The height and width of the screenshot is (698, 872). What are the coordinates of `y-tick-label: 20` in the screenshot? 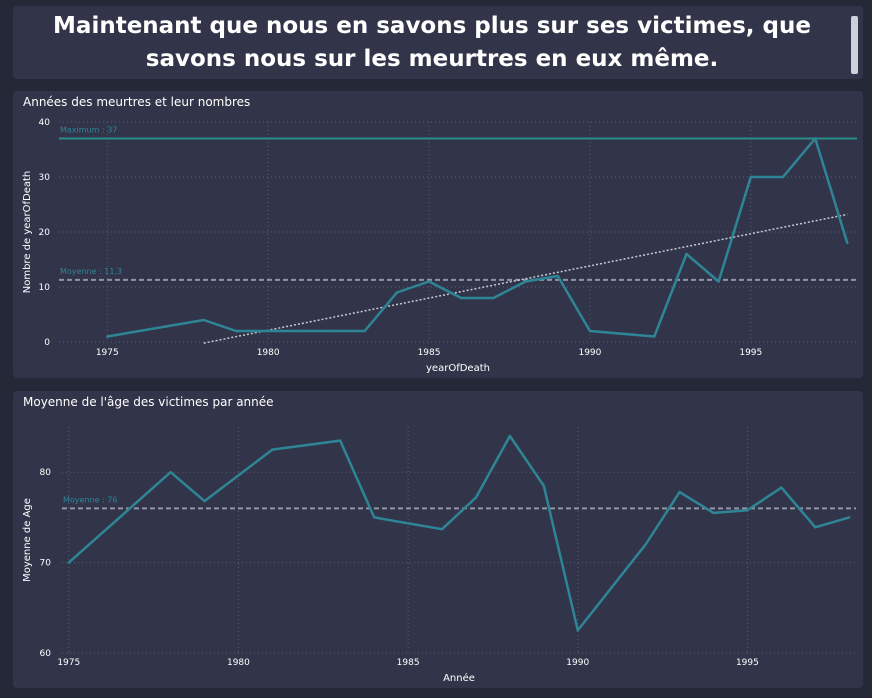 It's located at (45, 233).